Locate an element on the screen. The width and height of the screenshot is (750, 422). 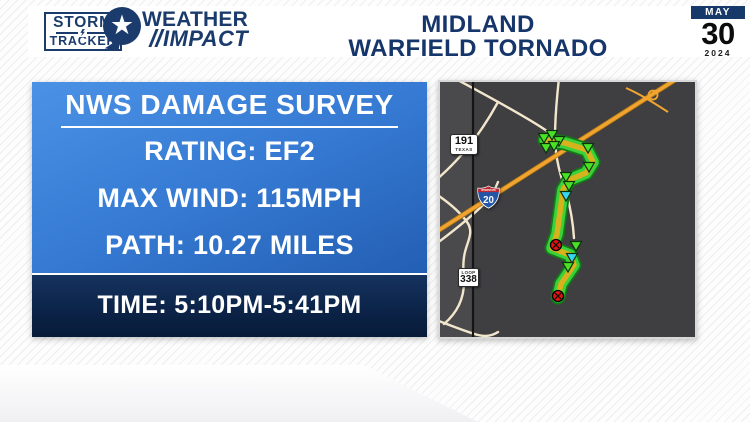
background-sheen is located at coordinates (239, 393).